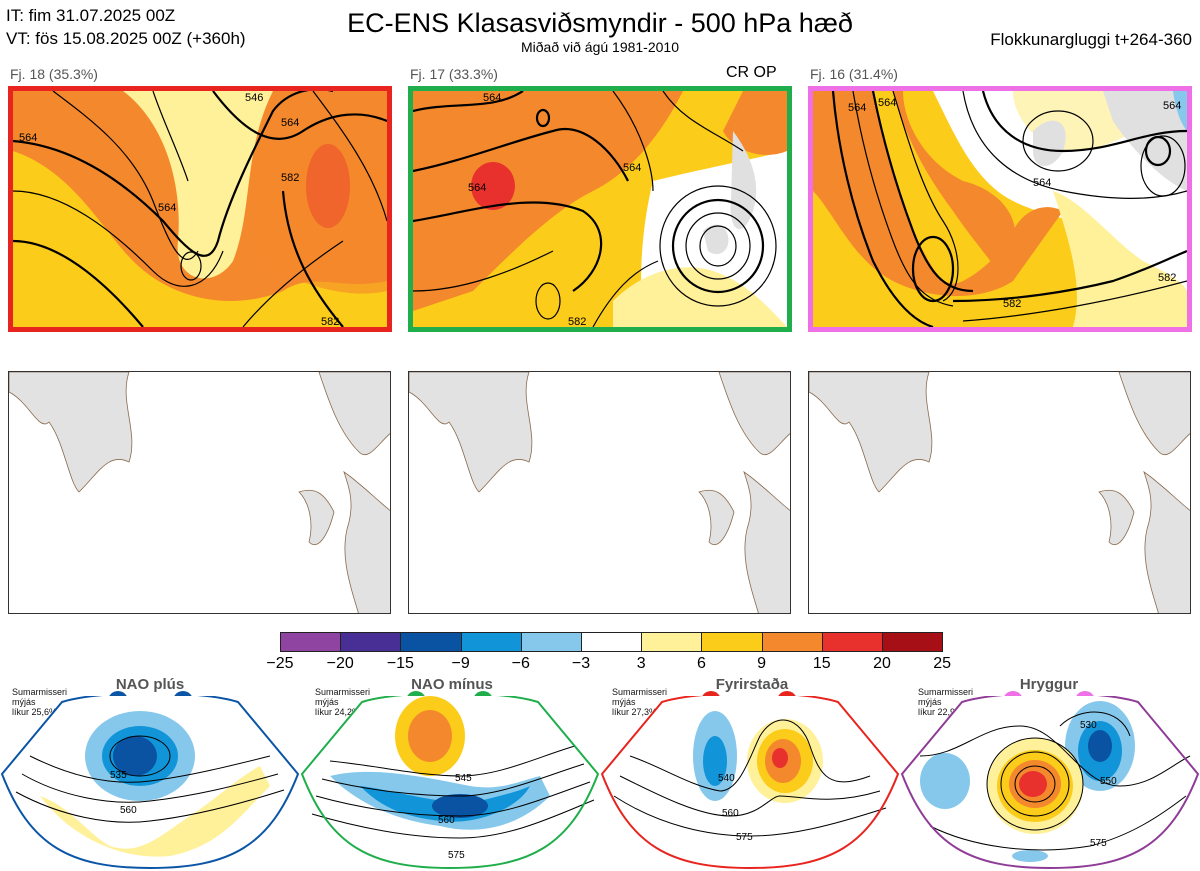  I want to click on colorbar-tick-label: −25, so click(280, 663).